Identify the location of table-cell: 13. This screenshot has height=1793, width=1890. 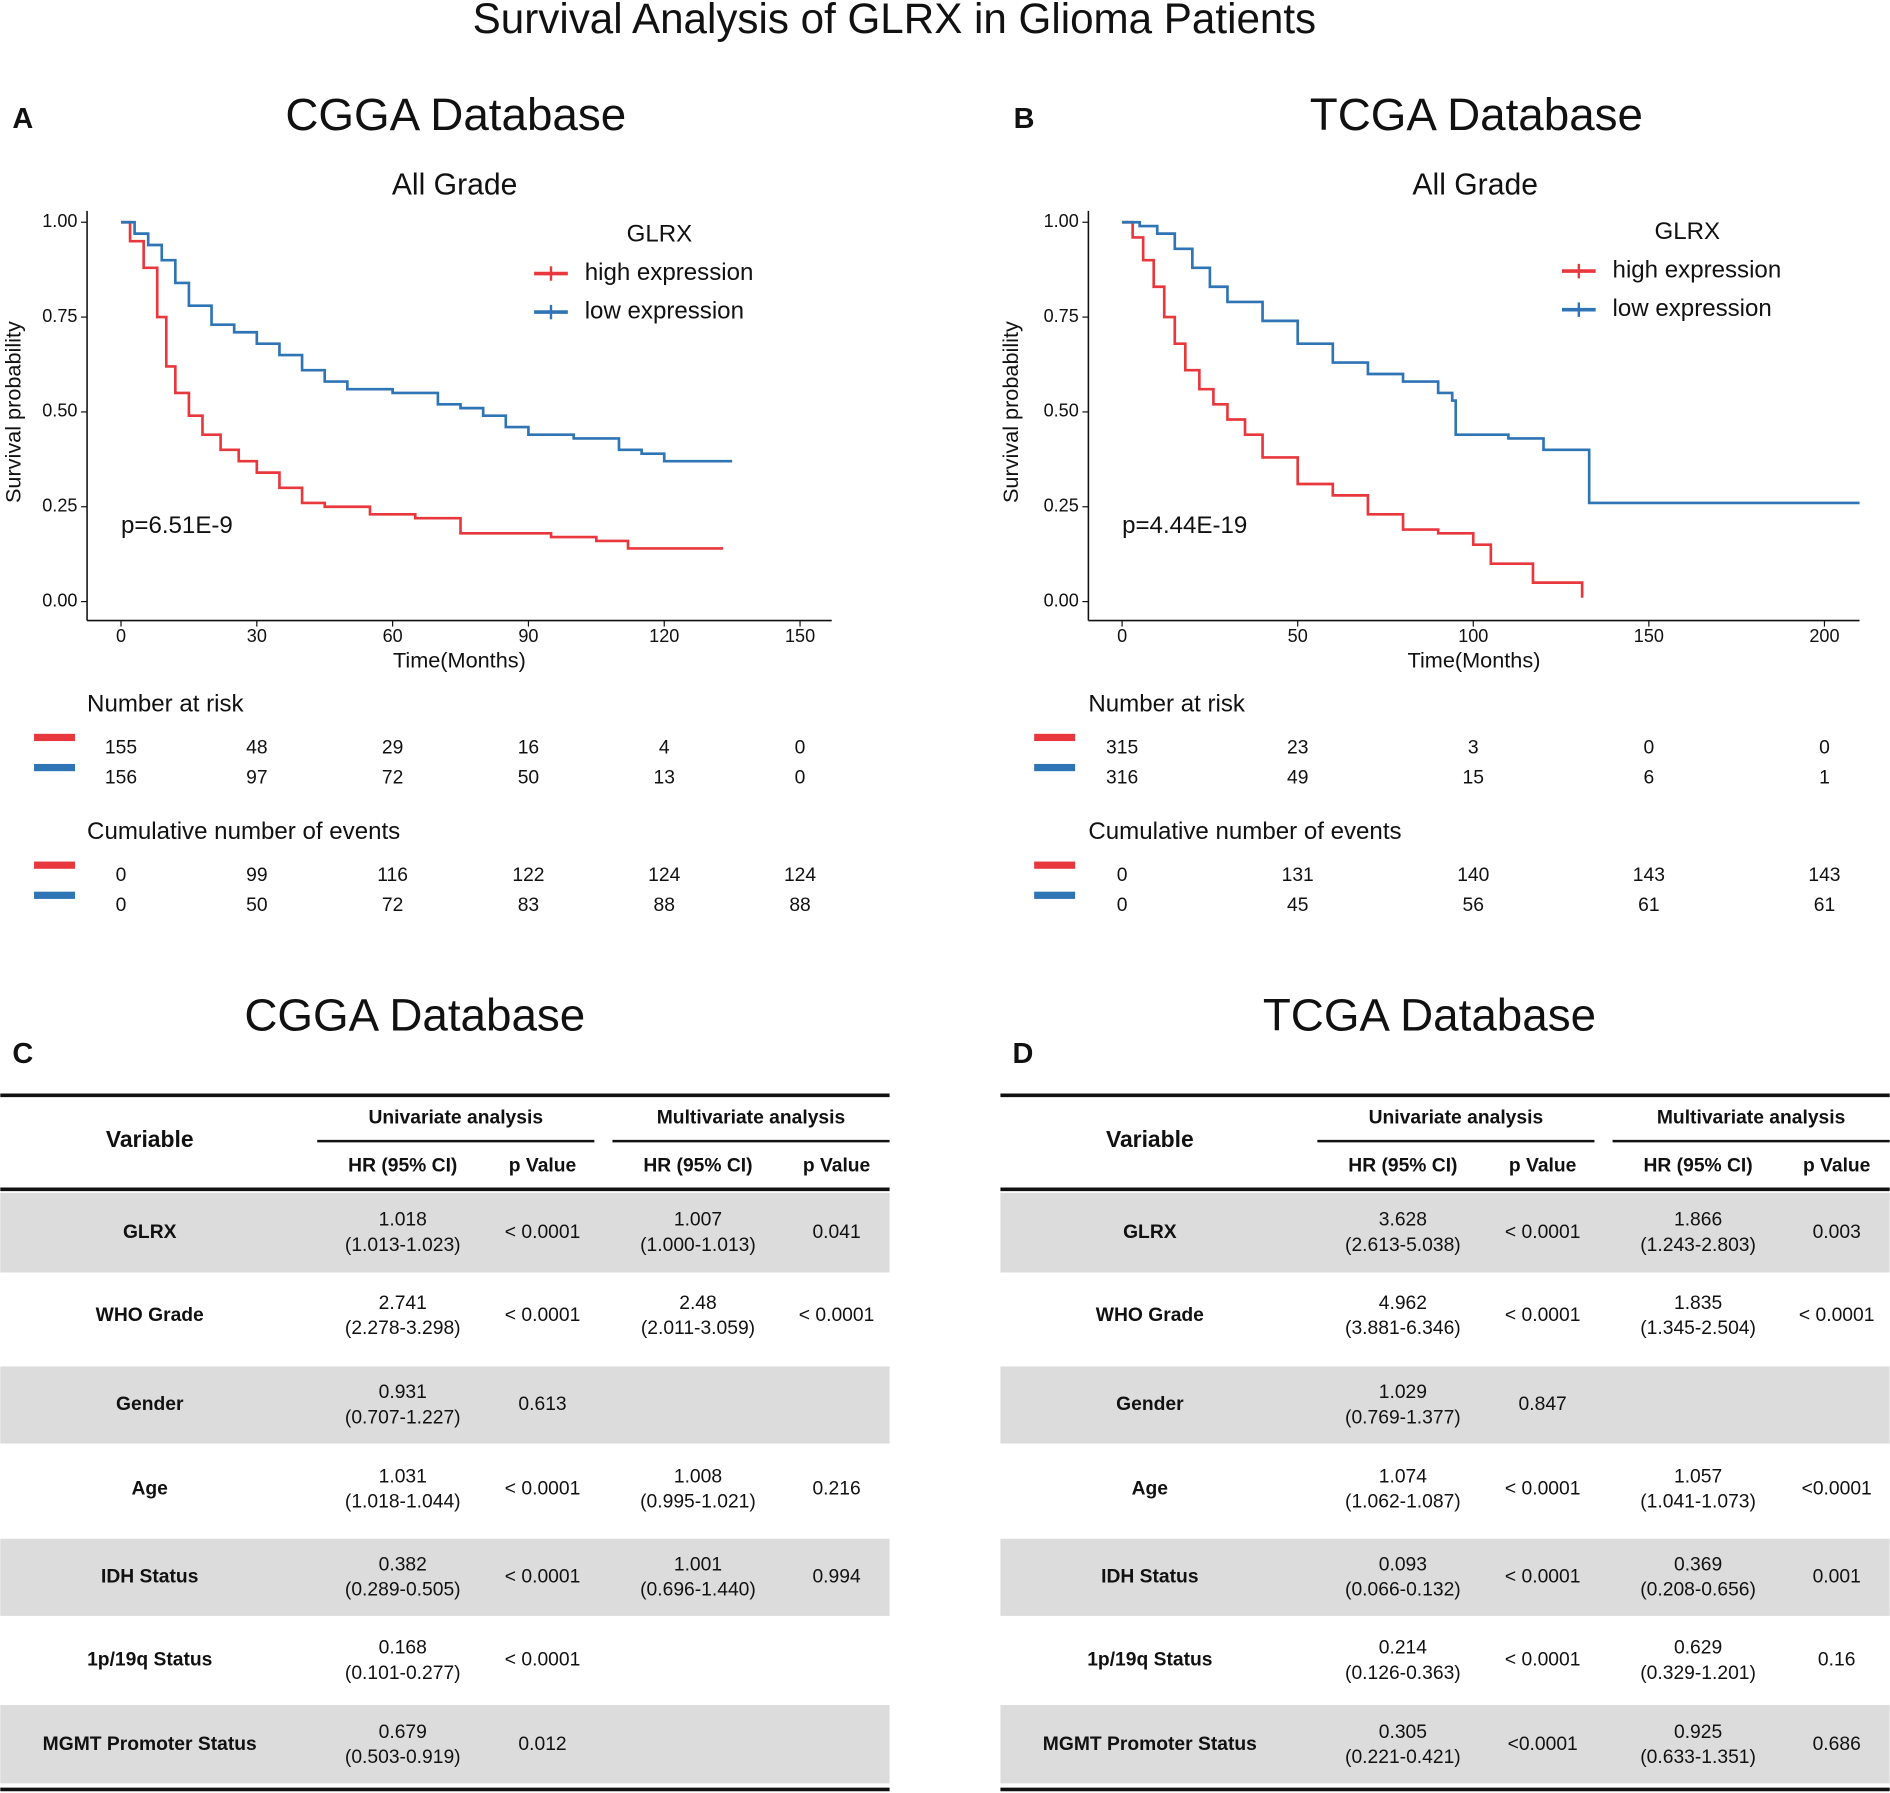
(664, 778).